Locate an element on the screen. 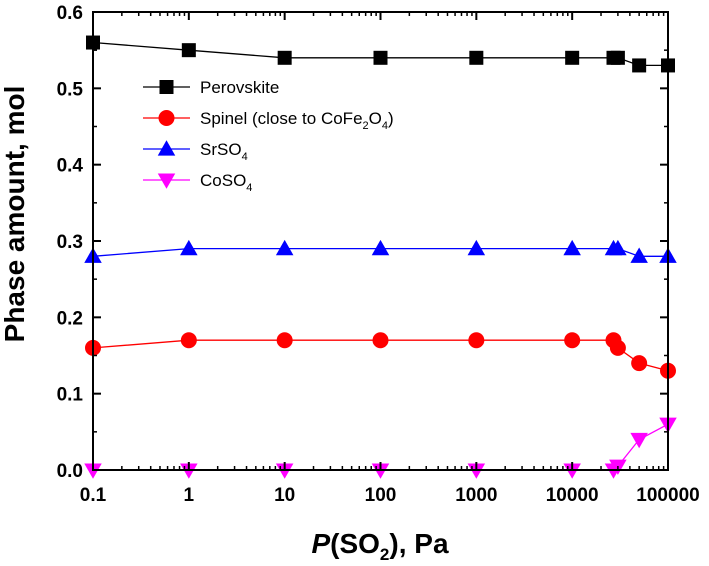 Image resolution: width=709 pixels, height=566 pixels. legend-item-1: Spinel (close to CoFe2O4) is located at coordinates (268, 120).